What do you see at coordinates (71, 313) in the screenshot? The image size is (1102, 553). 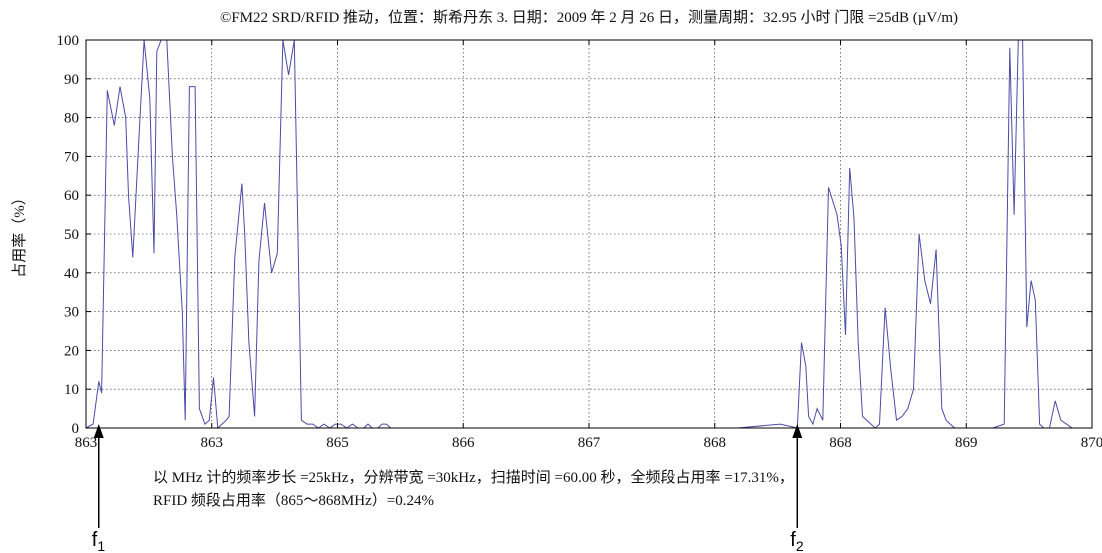 I see `y-tick-label: 30` at bounding box center [71, 313].